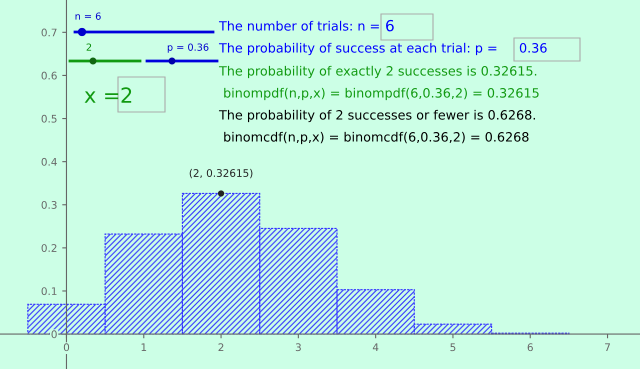  What do you see at coordinates (298, 347) in the screenshot?
I see `x-tick-label: 3` at bounding box center [298, 347].